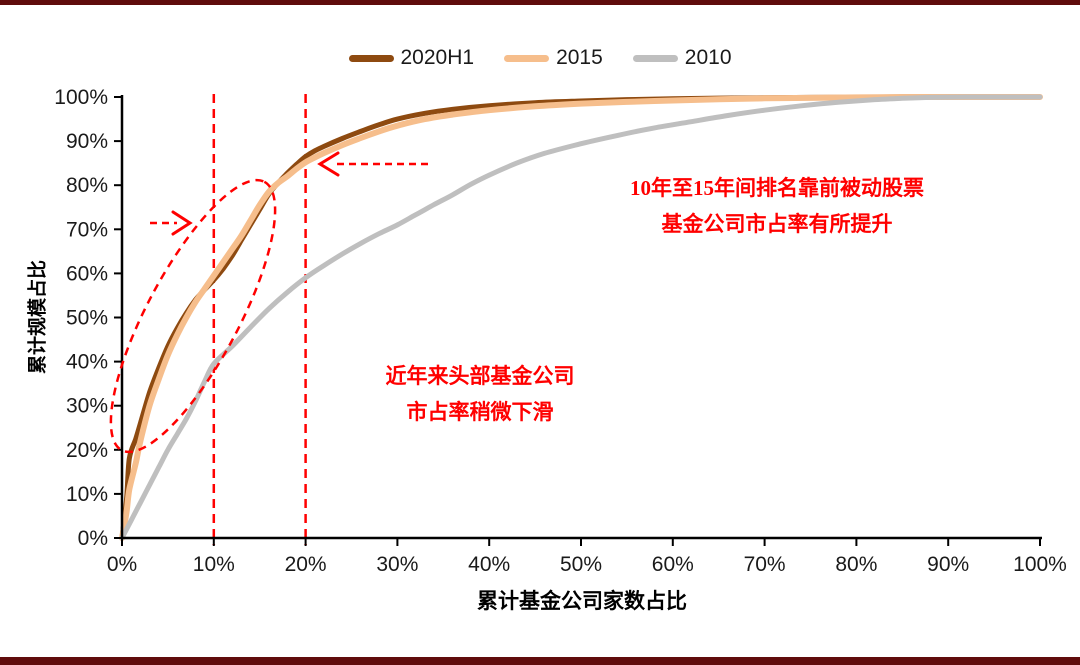 This screenshot has width=1080, height=665. What do you see at coordinates (553, 58) in the screenshot?
I see `legend-item-2015: 2015` at bounding box center [553, 58].